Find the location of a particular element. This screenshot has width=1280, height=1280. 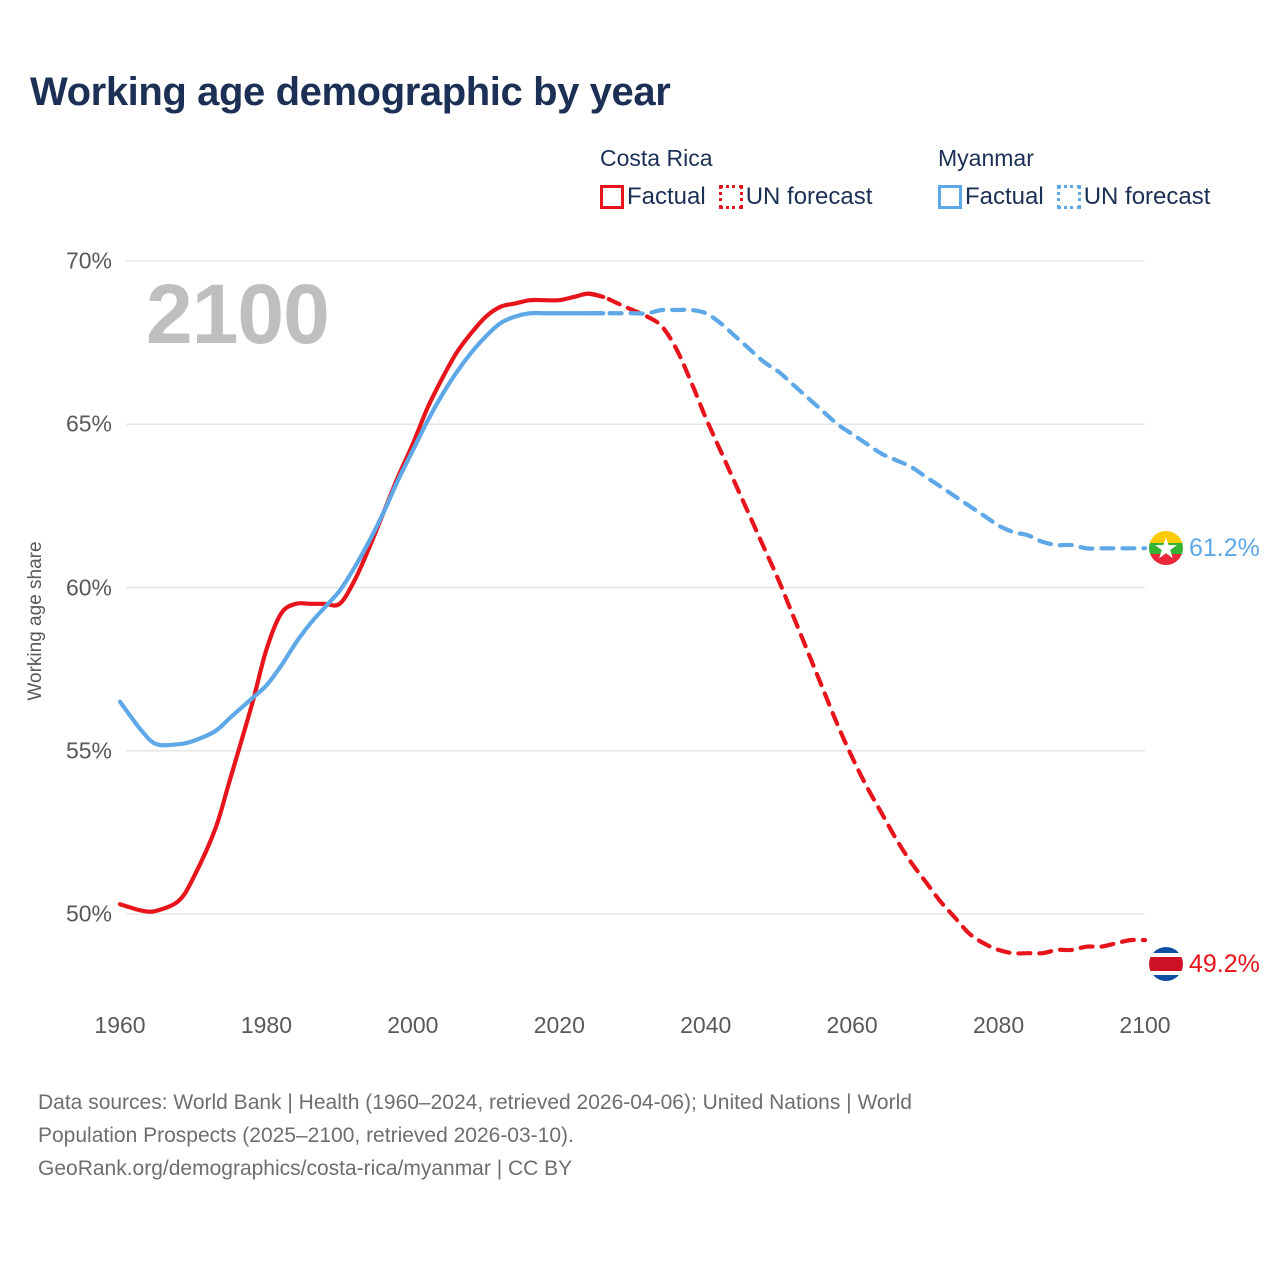

x-axis-tick-label: 1980 is located at coordinates (266, 1025).